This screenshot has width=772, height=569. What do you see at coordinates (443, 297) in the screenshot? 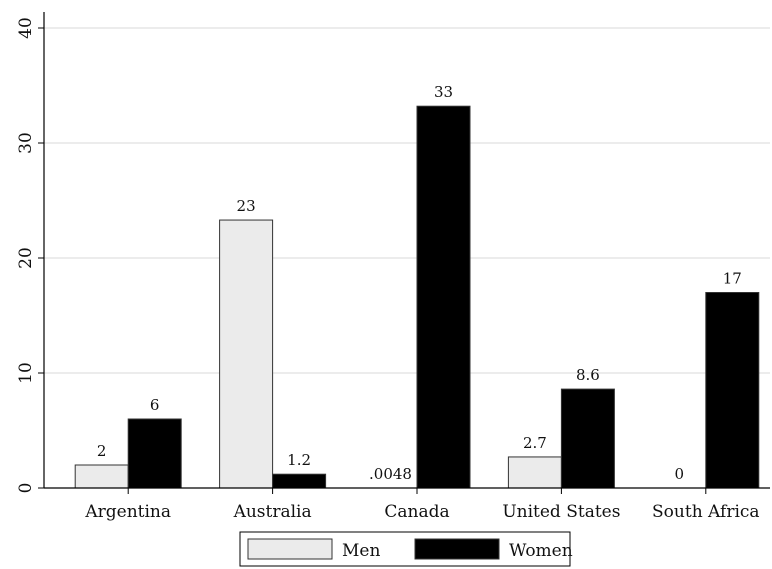
I see `bar-women-canada` at bounding box center [443, 297].